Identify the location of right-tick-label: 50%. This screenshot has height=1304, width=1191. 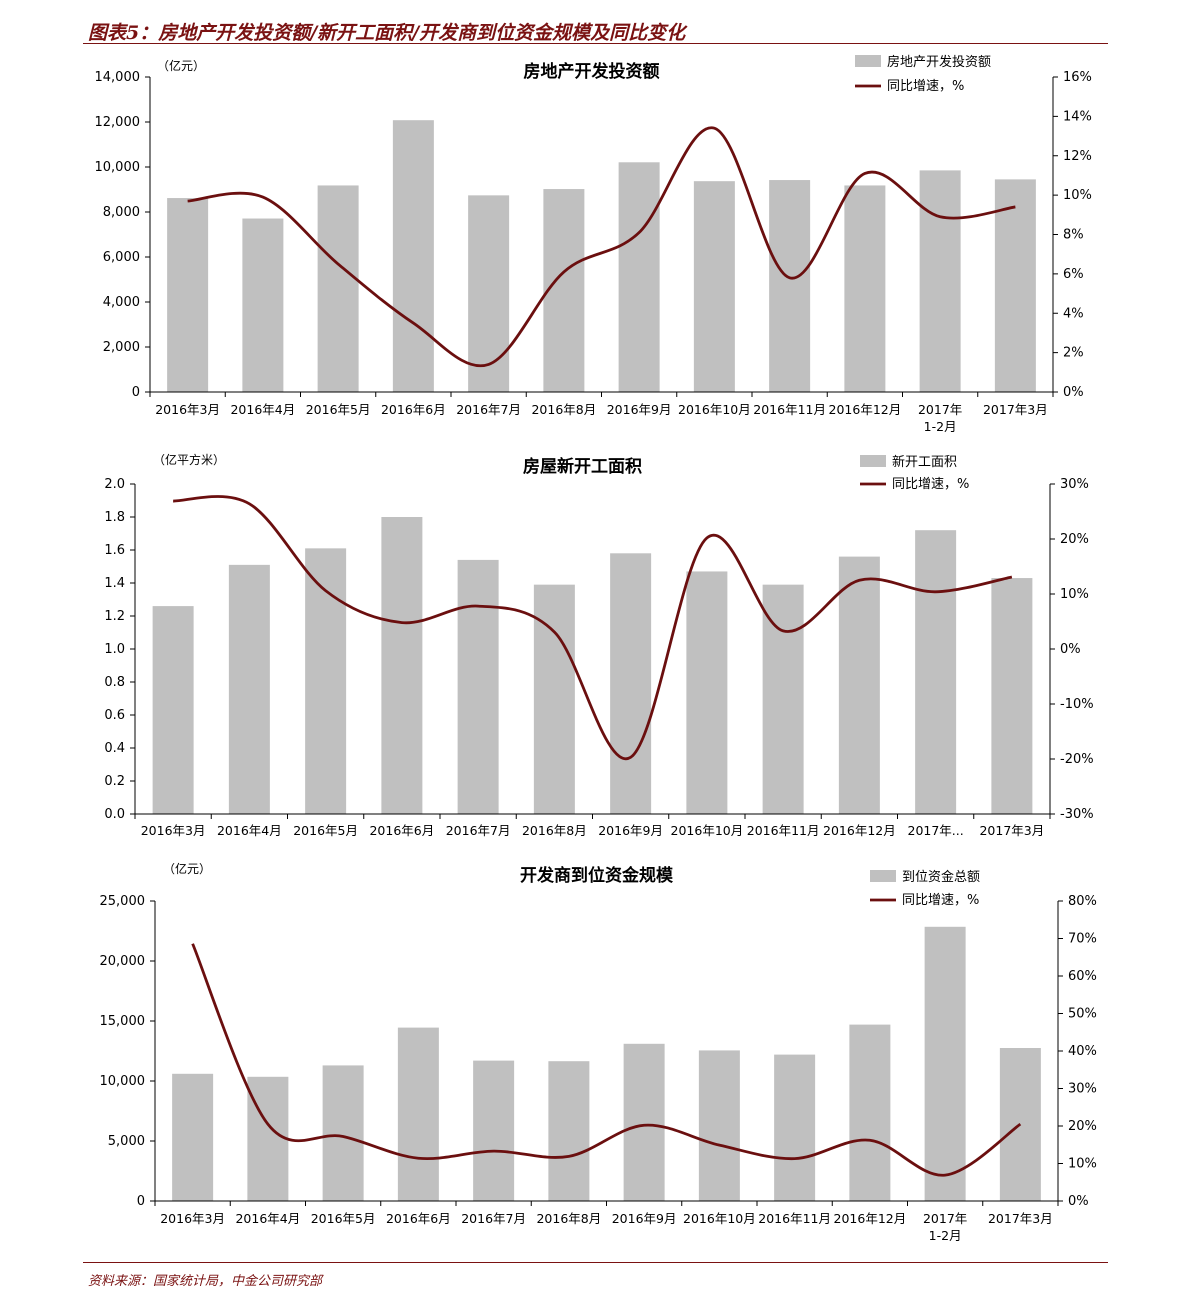
(1082, 1014).